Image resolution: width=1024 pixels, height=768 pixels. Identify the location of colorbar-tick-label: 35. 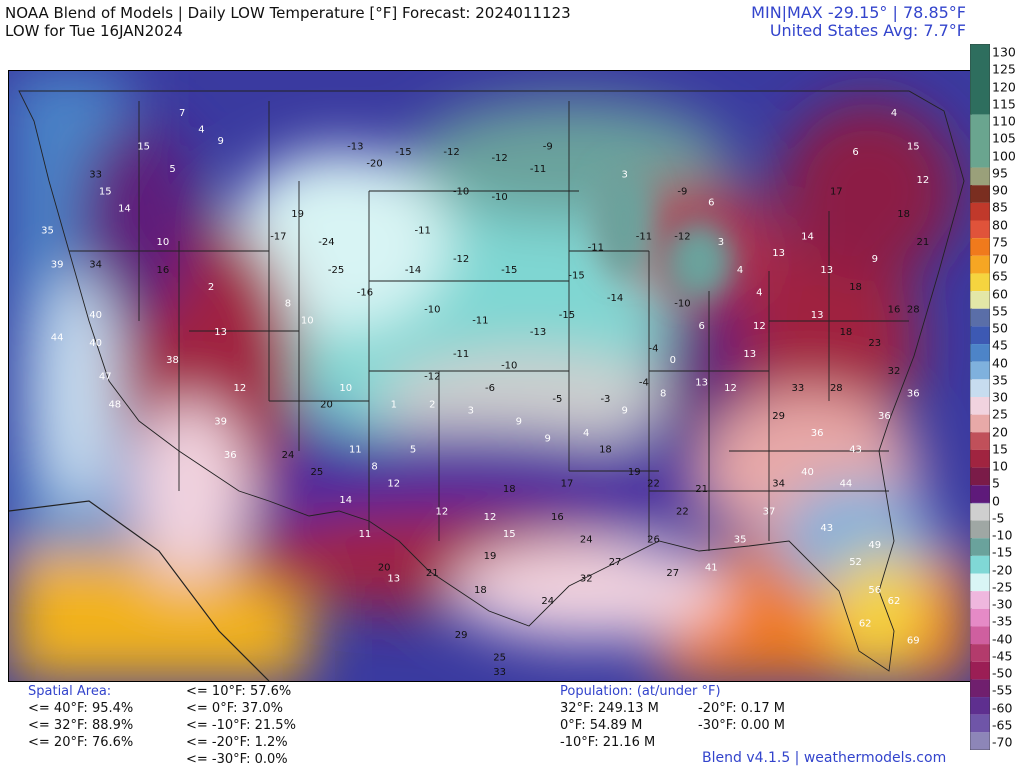
(1000, 380).